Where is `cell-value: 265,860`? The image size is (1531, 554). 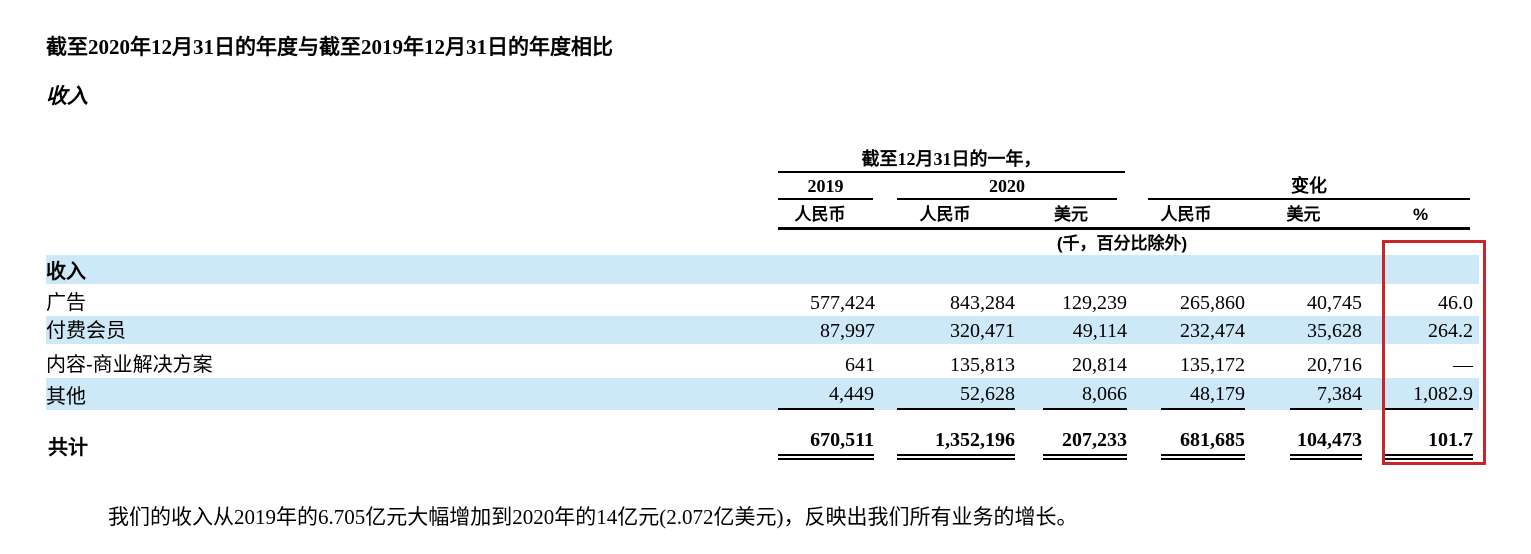
cell-value: 265,860 is located at coordinates (1212, 303).